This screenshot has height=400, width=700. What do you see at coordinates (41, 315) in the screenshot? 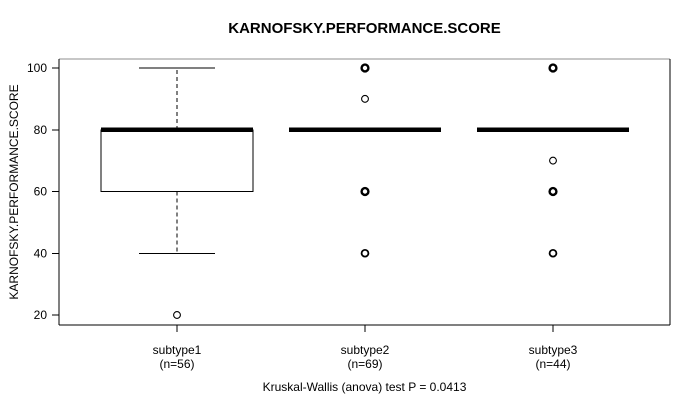
I see `y-tick-label: 20` at bounding box center [41, 315].